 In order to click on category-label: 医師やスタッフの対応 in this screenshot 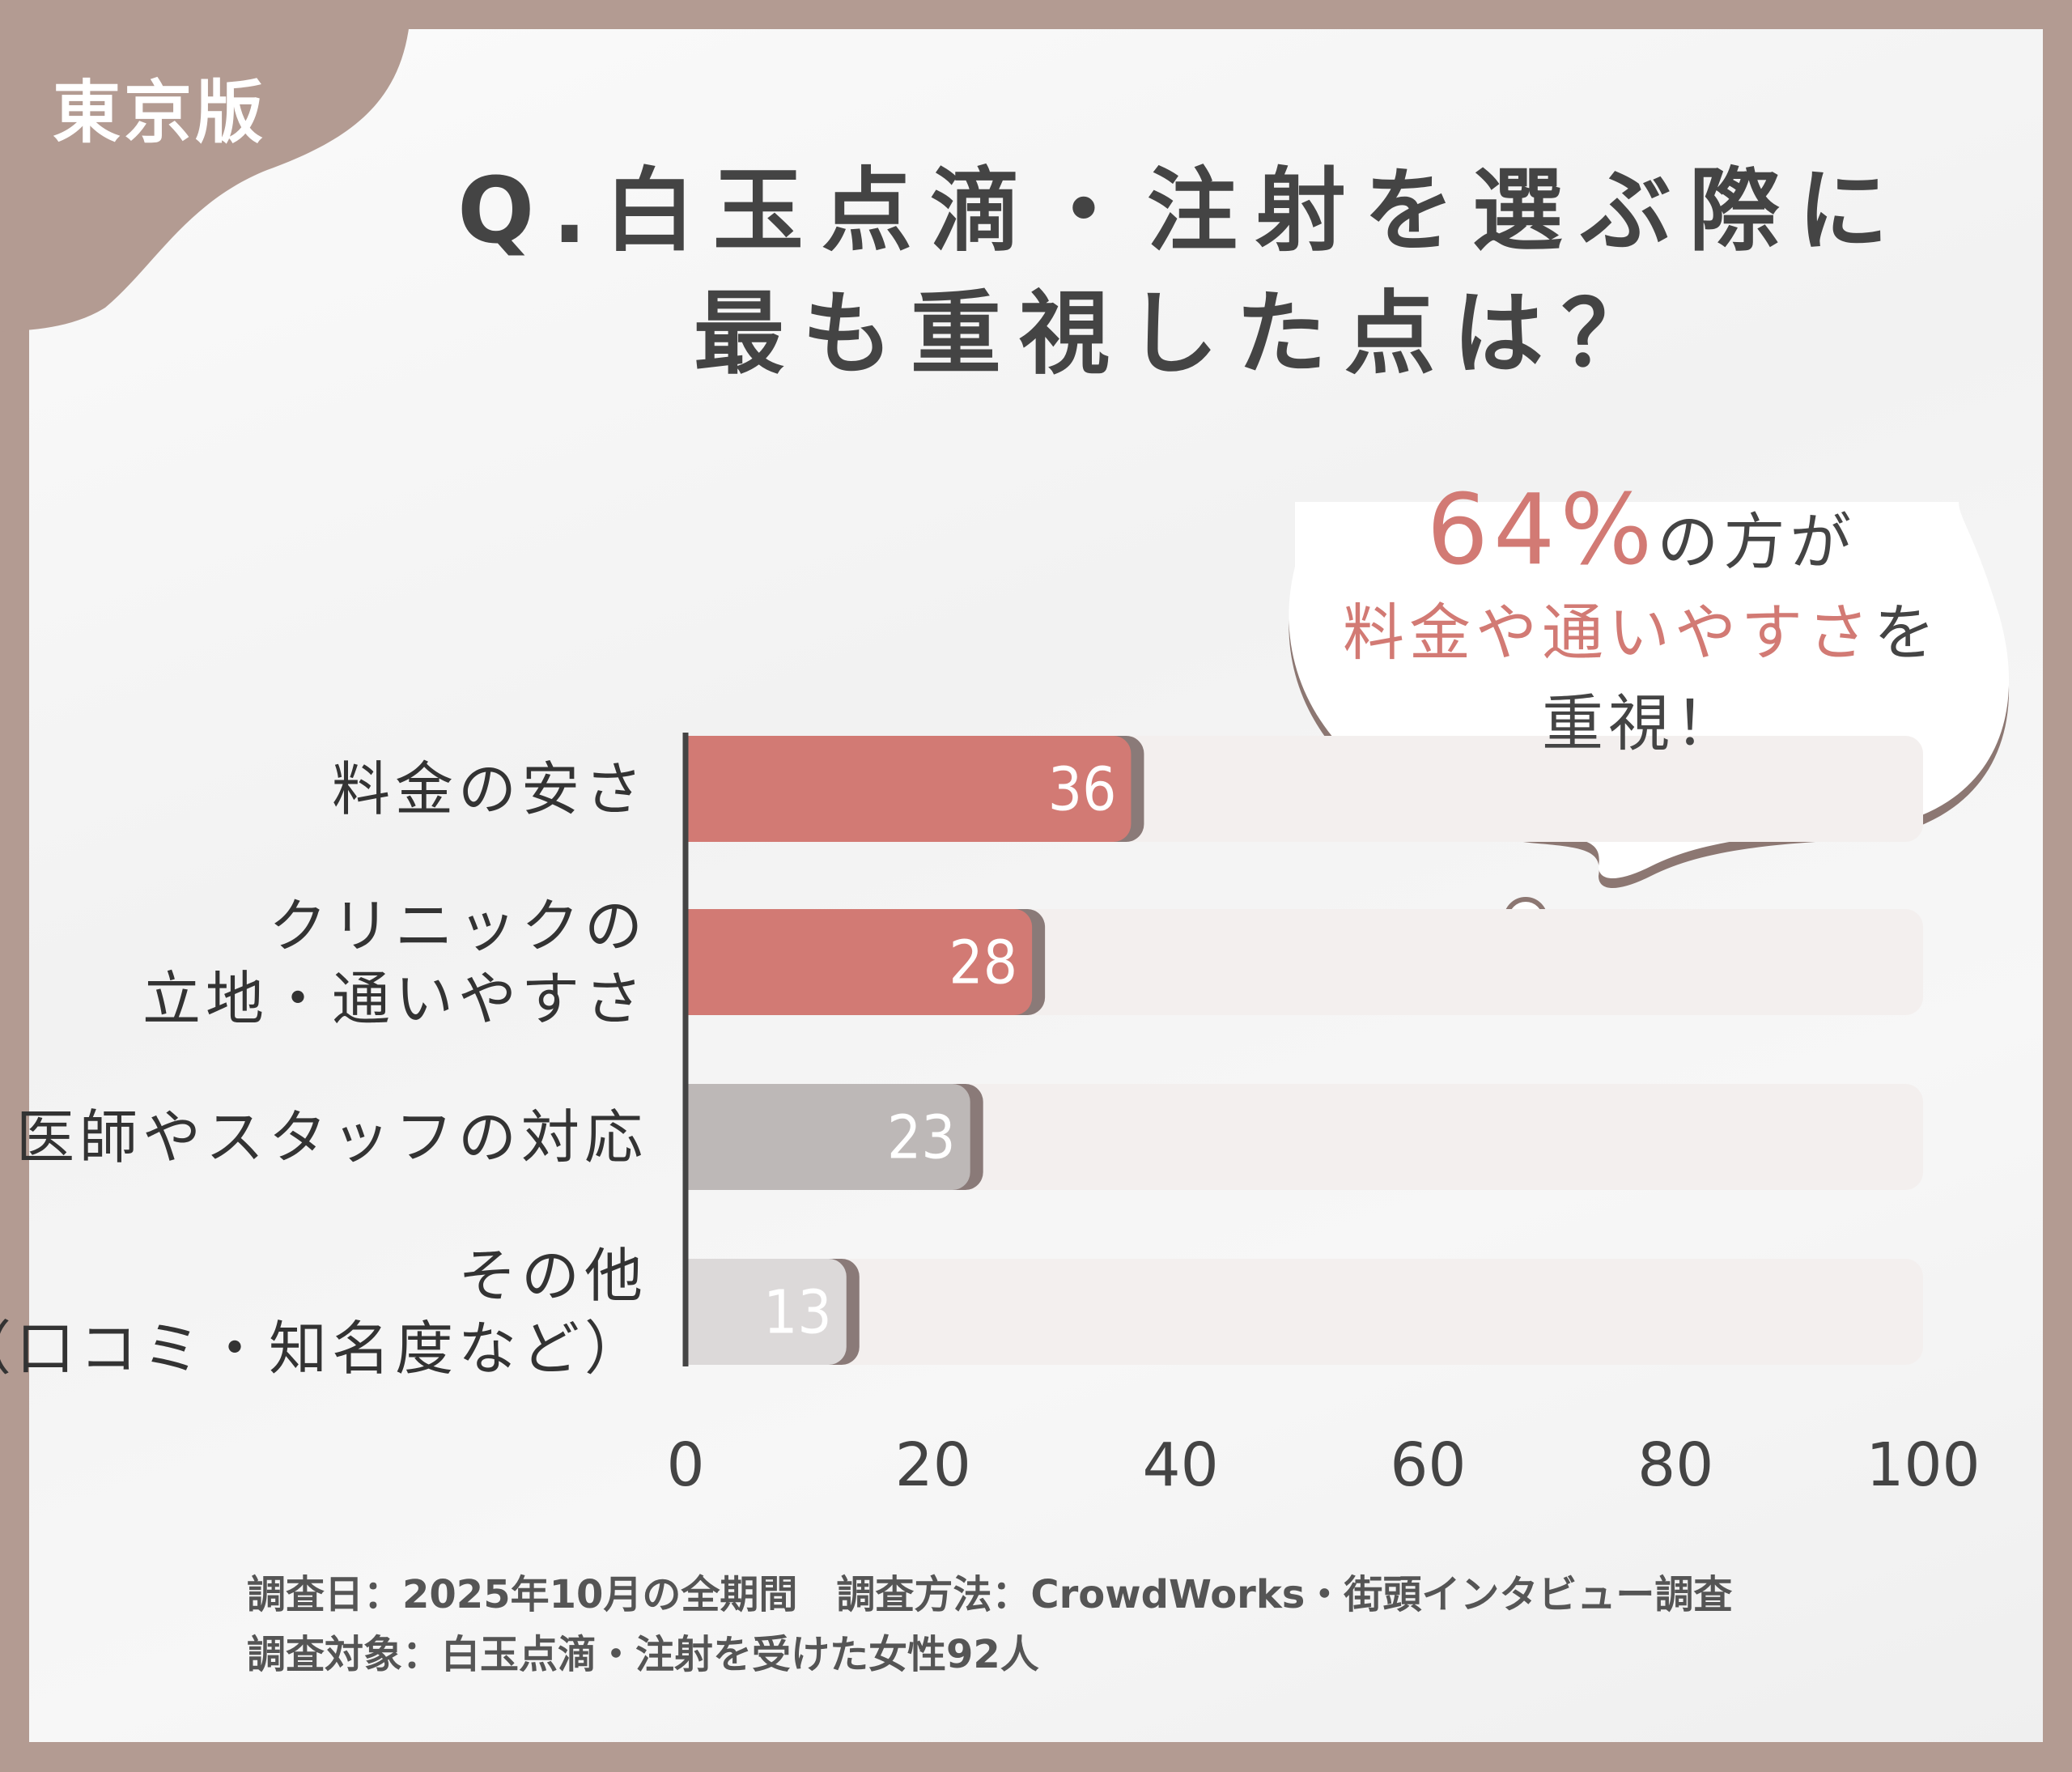, I will do `click(332, 1138)`.